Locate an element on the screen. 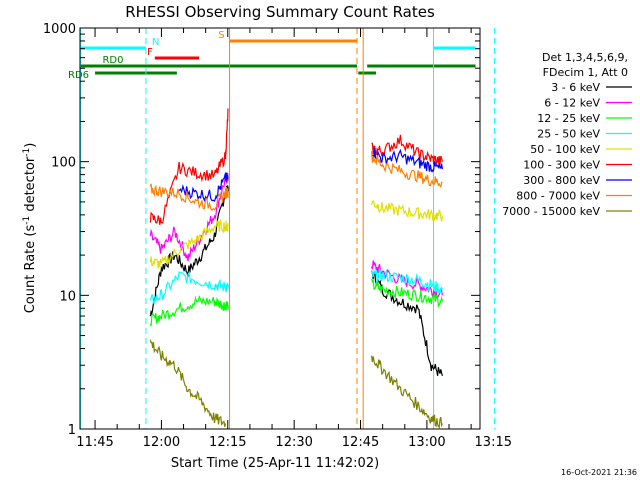  x-tick-label: 13:15 is located at coordinates (493, 442).